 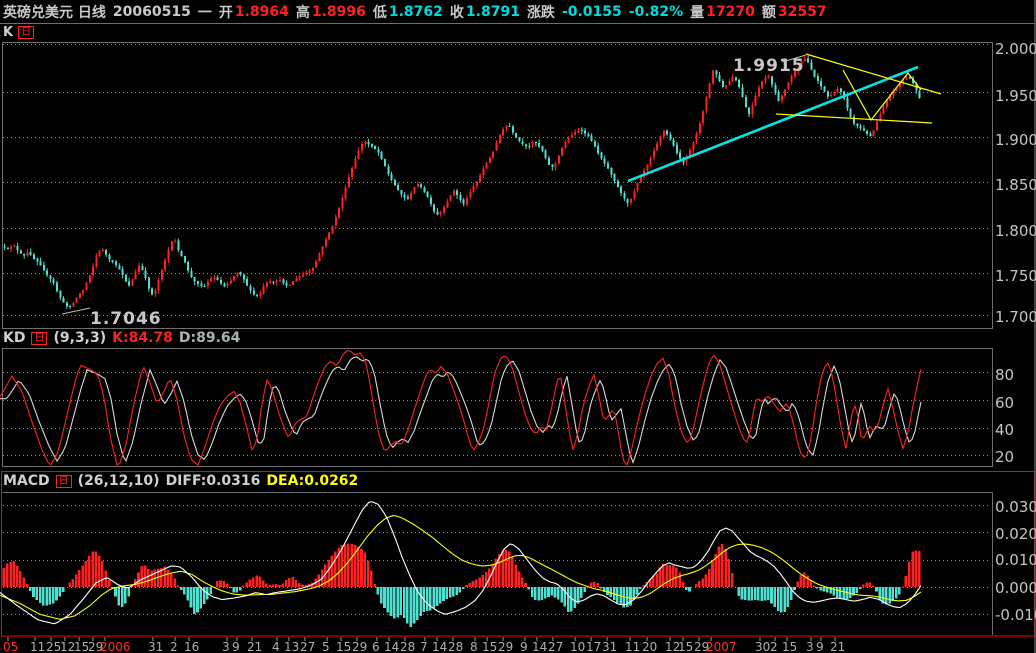 I want to click on date-axis-label: 4, so click(x=276, y=646).